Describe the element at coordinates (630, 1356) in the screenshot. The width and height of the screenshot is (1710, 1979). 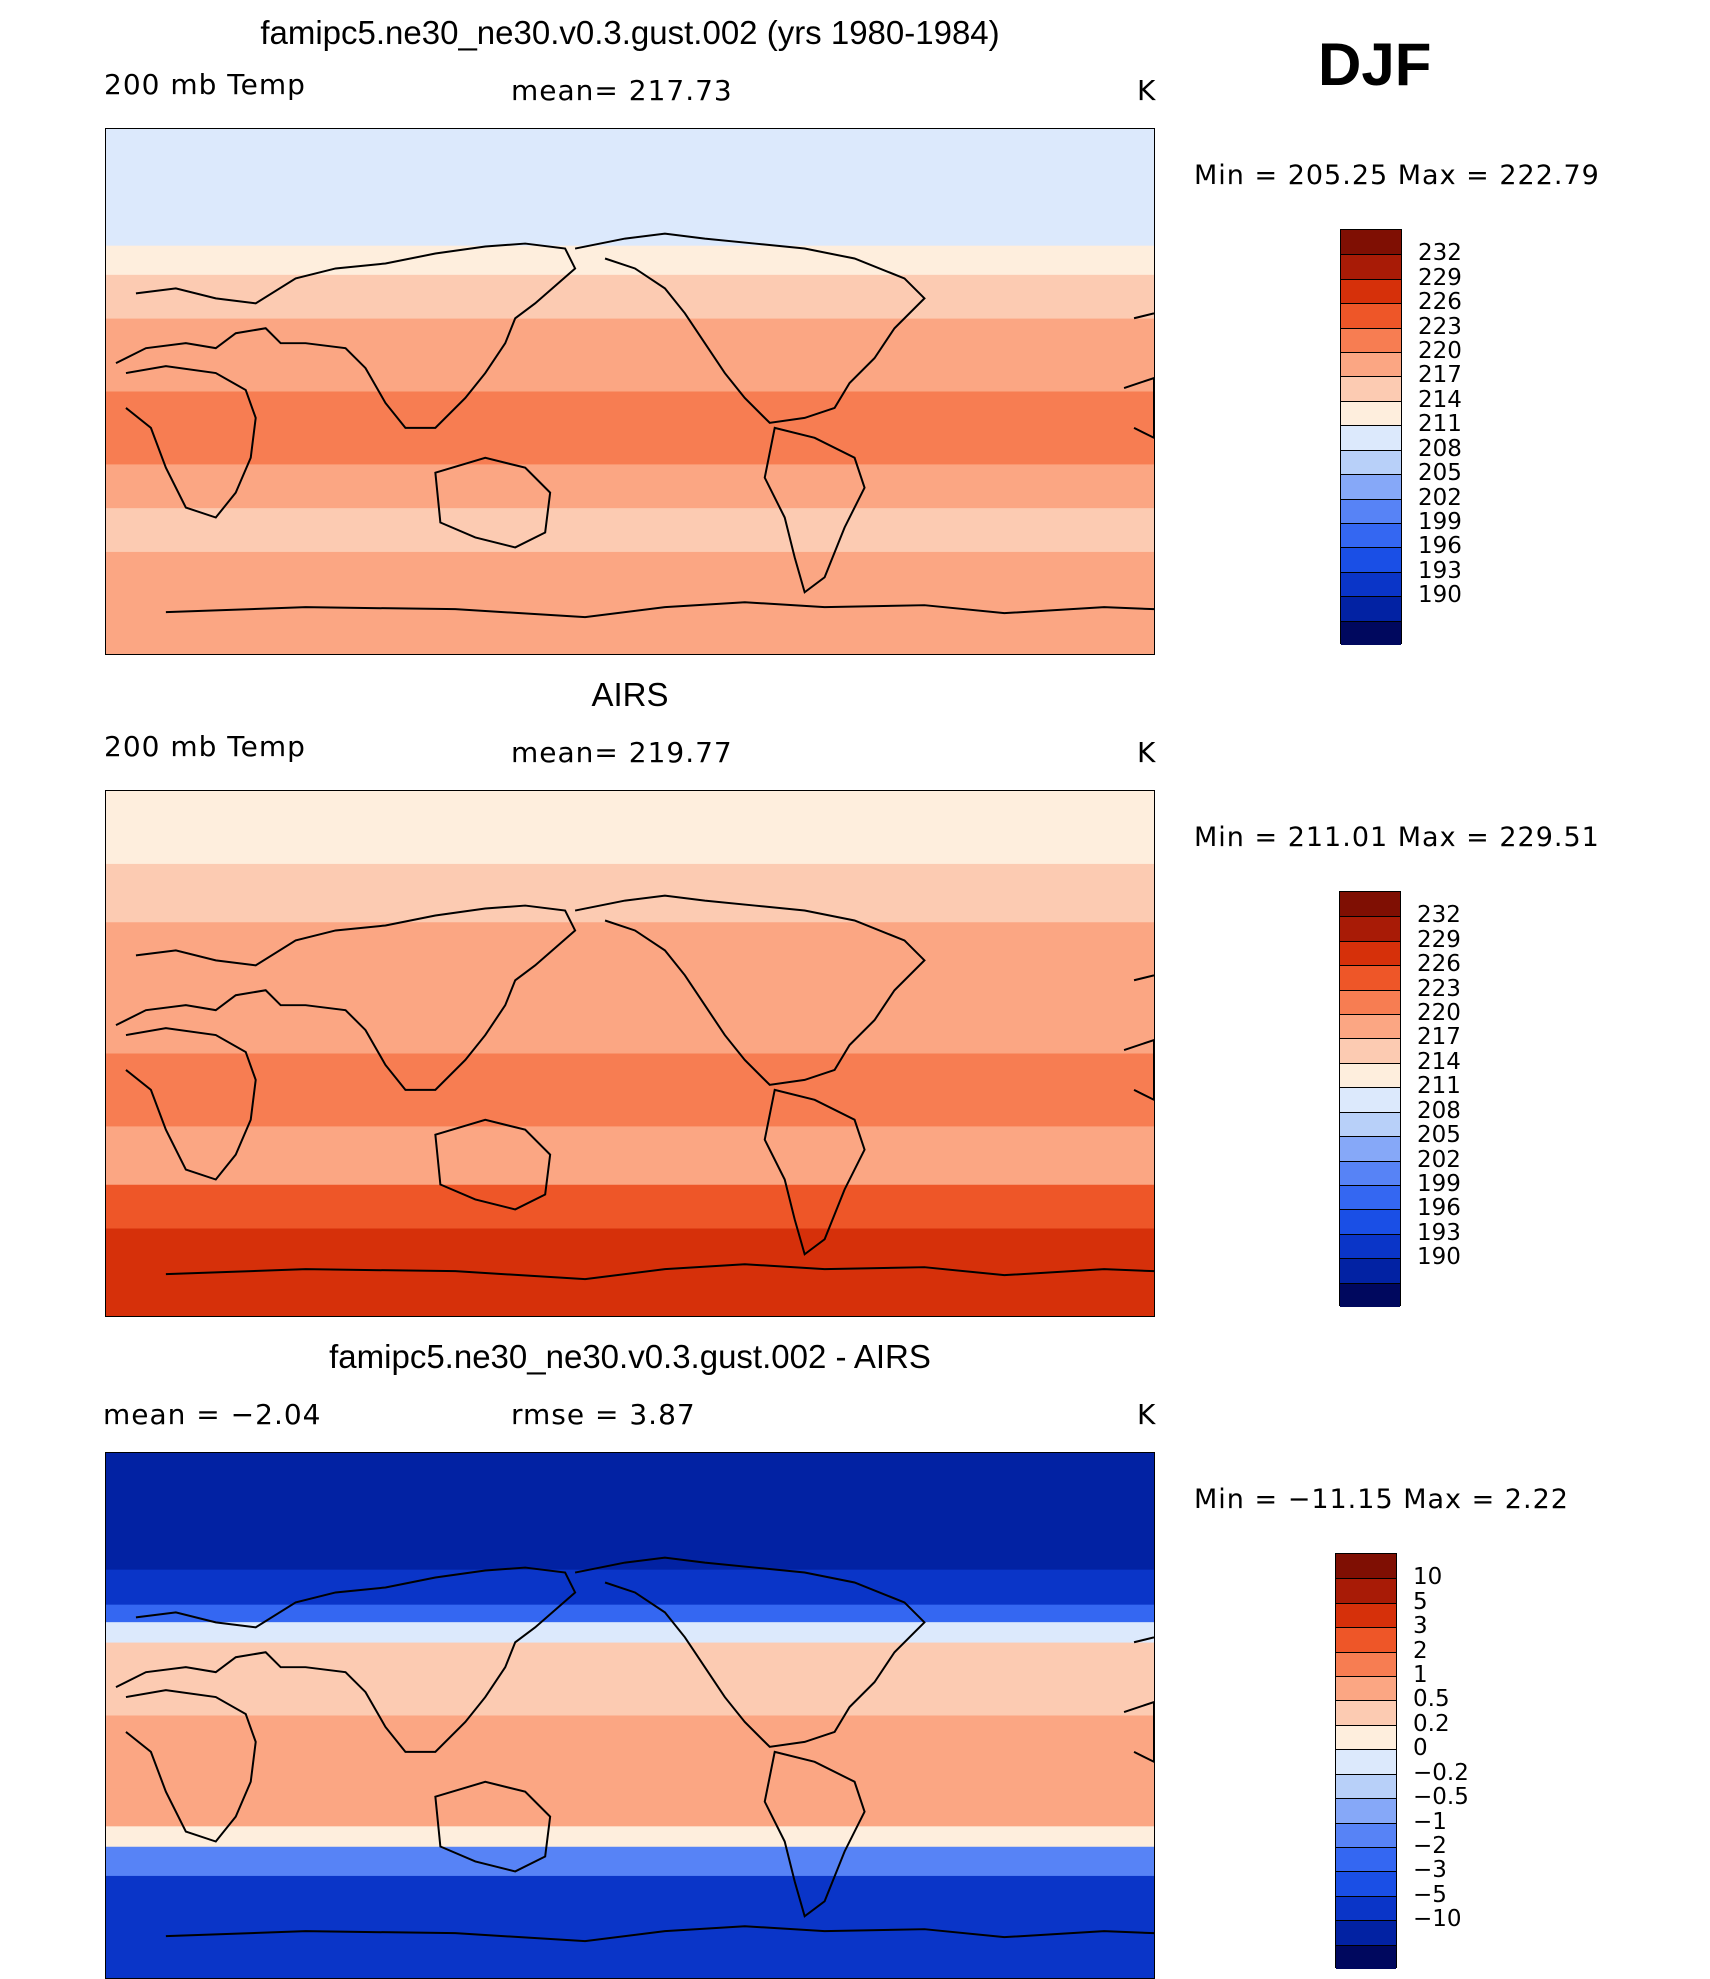
I see `panel-3-title: famipc5.ne30_ne30.v0.3.gust.002 - AIRS` at that location.